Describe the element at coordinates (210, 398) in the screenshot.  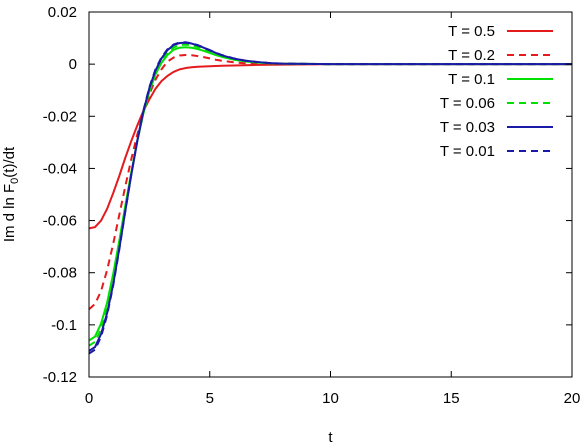
I see `x-tick-label: 5` at that location.